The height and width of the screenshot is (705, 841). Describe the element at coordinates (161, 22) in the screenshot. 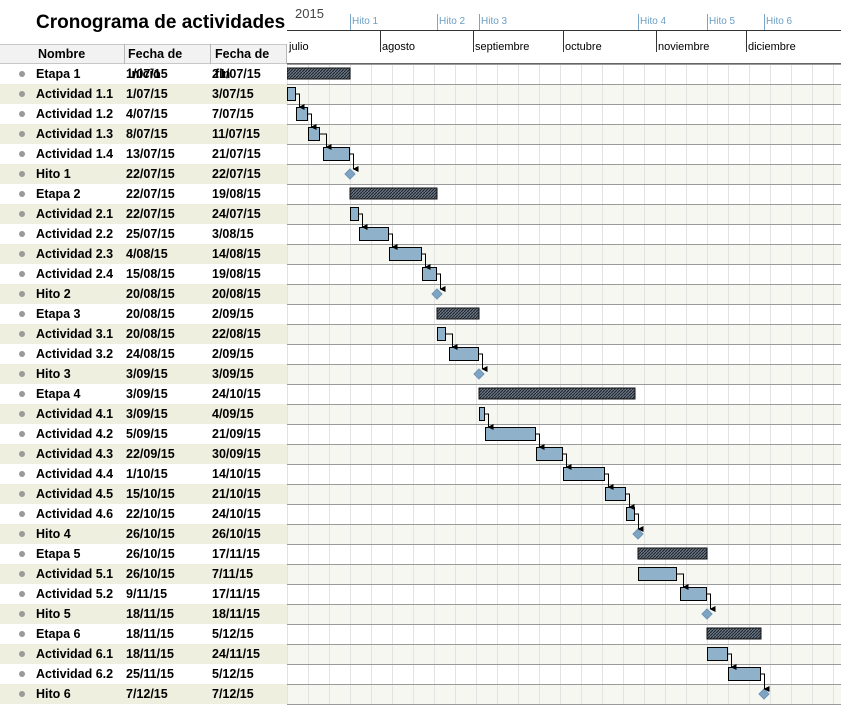

I see `page-title: Cronograma de actividades` at that location.